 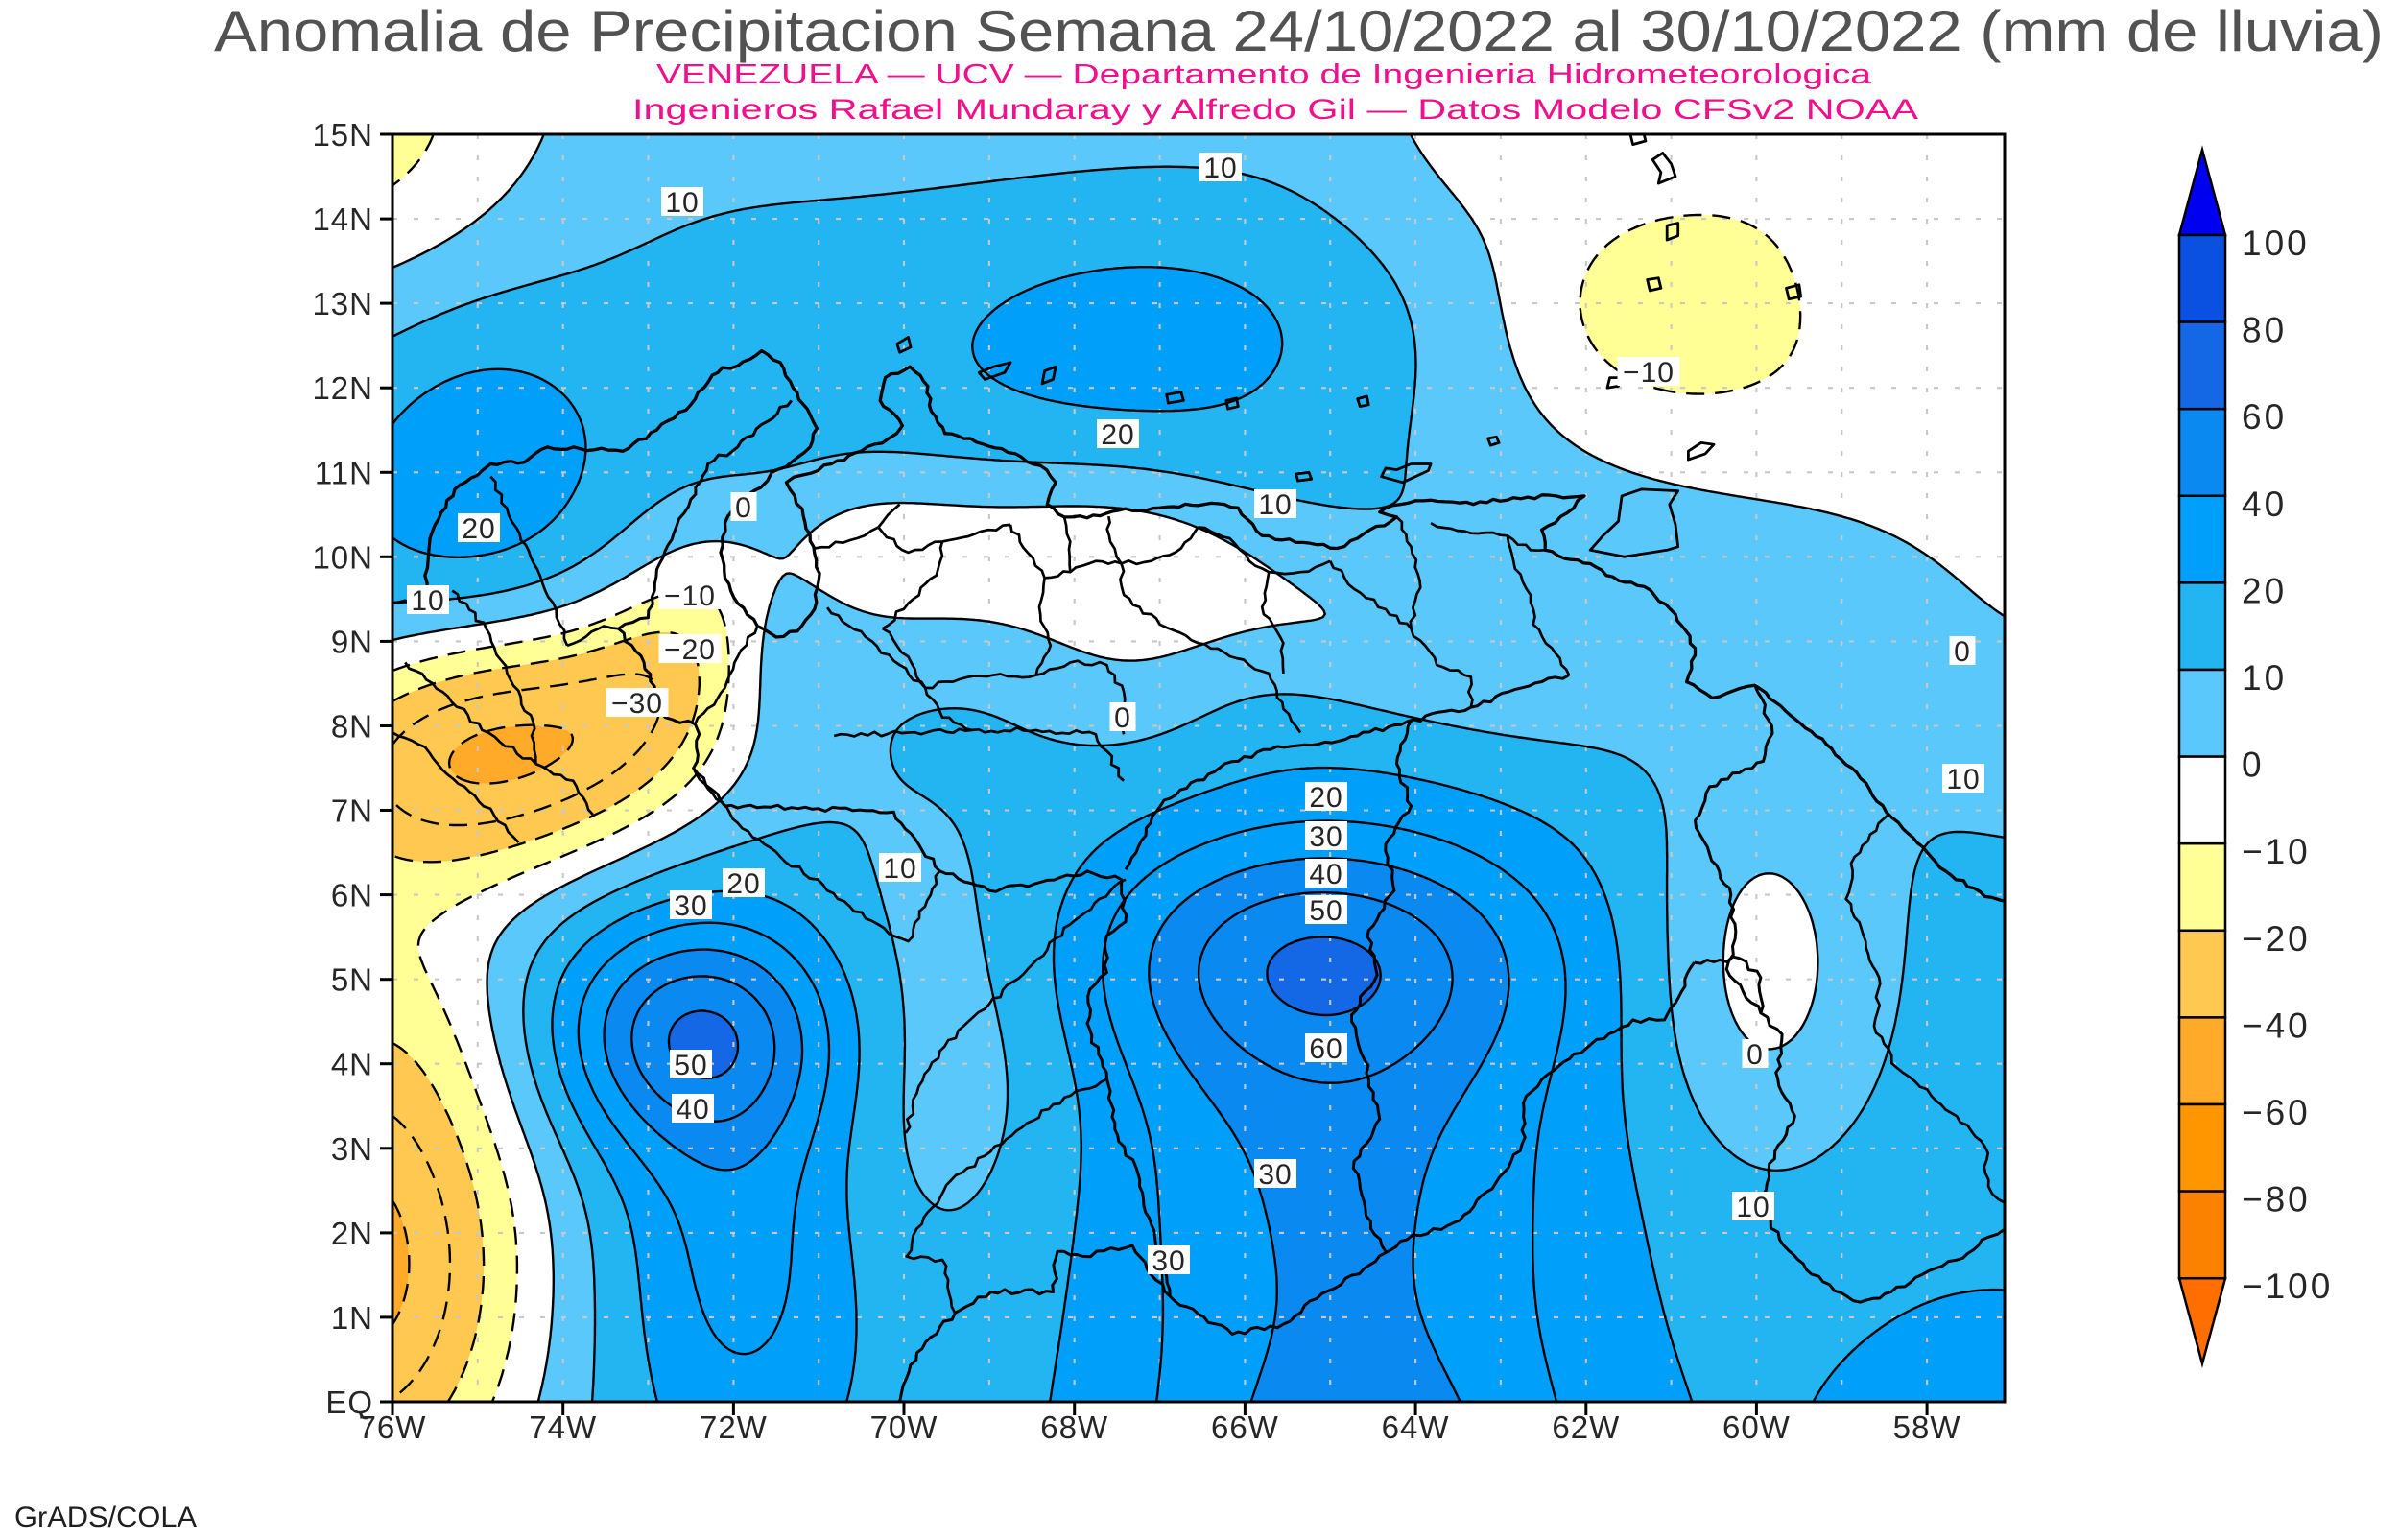 I want to click on svg-text: 76W, so click(x=393, y=1427).